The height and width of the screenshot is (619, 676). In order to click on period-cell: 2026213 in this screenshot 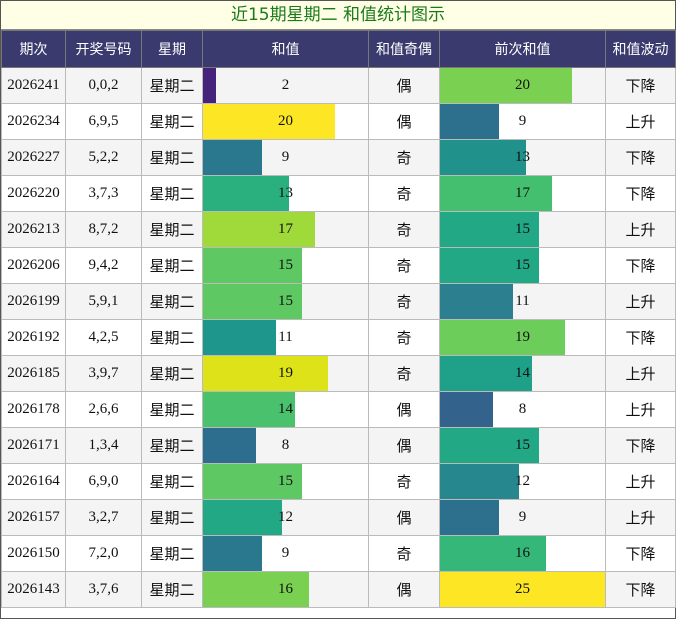, I will do `click(33, 229)`.